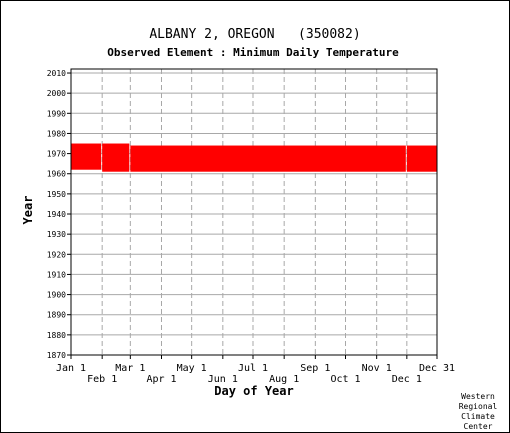 The width and height of the screenshot is (510, 433). I want to click on x-tick-label: Nov 1, so click(377, 368).